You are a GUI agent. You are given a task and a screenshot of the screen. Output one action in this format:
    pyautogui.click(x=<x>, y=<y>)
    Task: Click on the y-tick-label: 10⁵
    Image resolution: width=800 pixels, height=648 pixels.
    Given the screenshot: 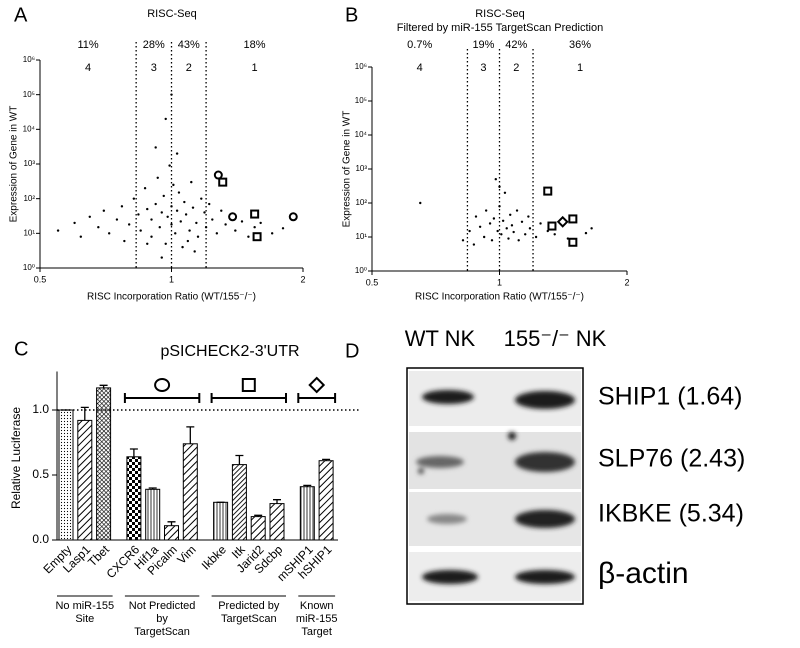 What is the action you would take?
    pyautogui.click(x=29, y=94)
    